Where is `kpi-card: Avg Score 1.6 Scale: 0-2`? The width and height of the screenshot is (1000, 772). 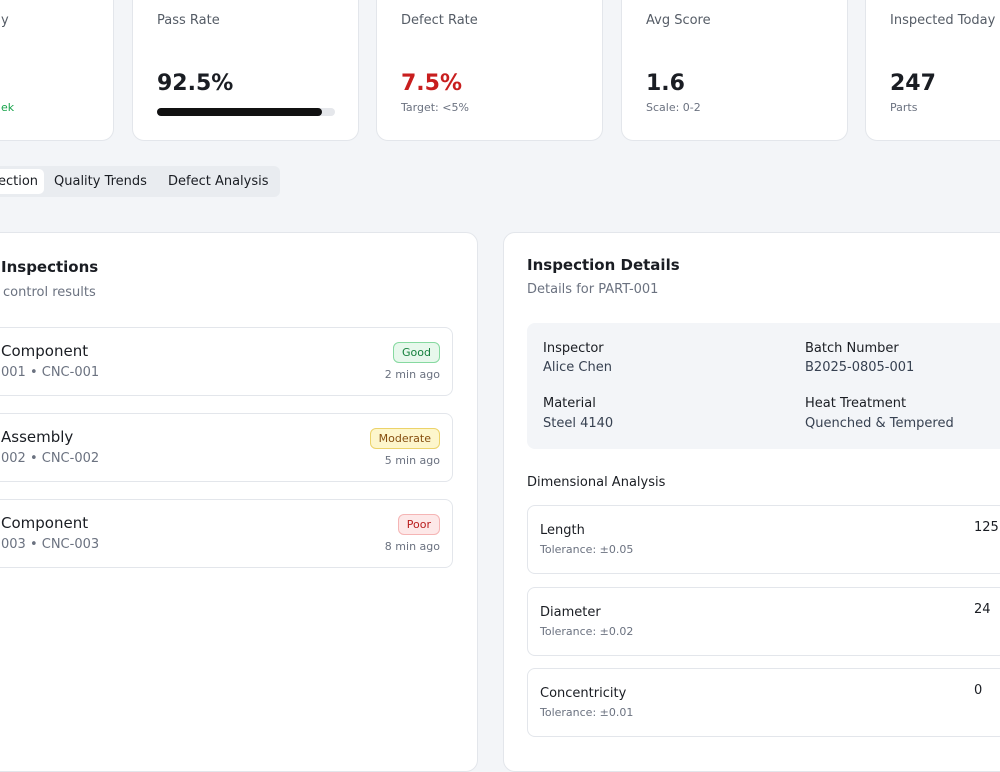 kpi-card: Avg Score 1.6 Scale: 0-2 is located at coordinates (734, 70).